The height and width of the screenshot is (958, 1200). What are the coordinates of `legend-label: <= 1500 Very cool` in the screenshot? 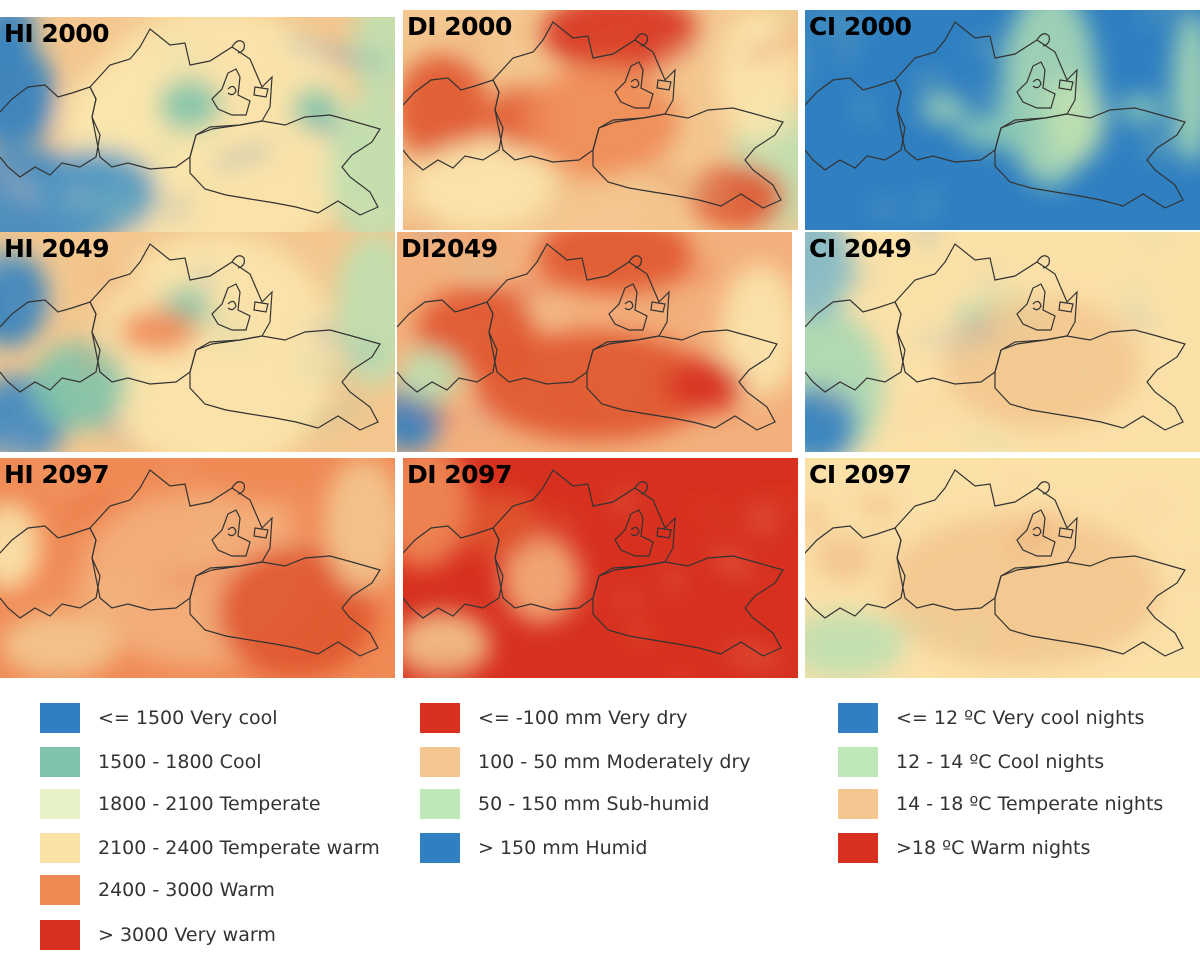 It's located at (188, 718).